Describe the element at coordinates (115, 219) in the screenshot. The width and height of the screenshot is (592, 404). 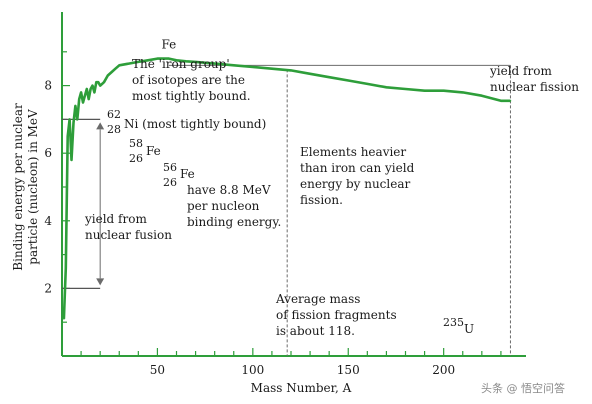
I see `fusion-note-line: yield from` at that location.